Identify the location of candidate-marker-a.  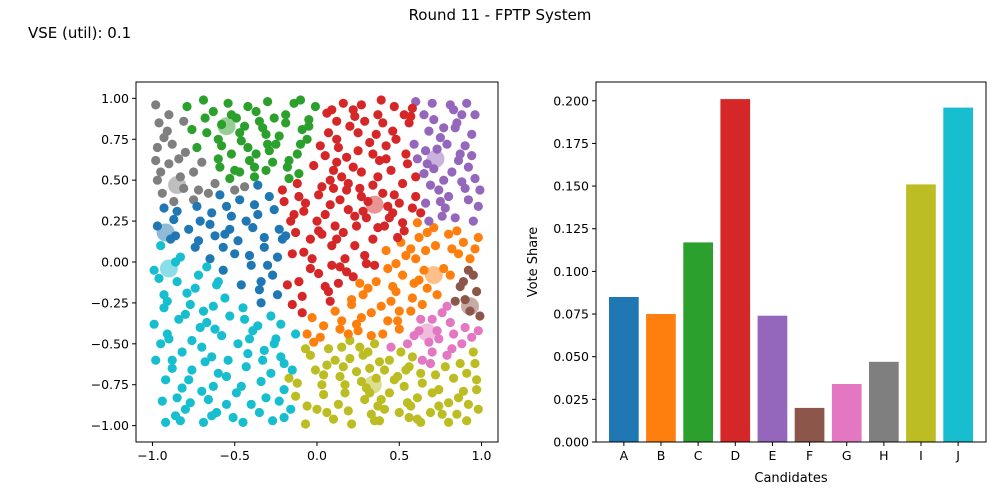
(165, 232).